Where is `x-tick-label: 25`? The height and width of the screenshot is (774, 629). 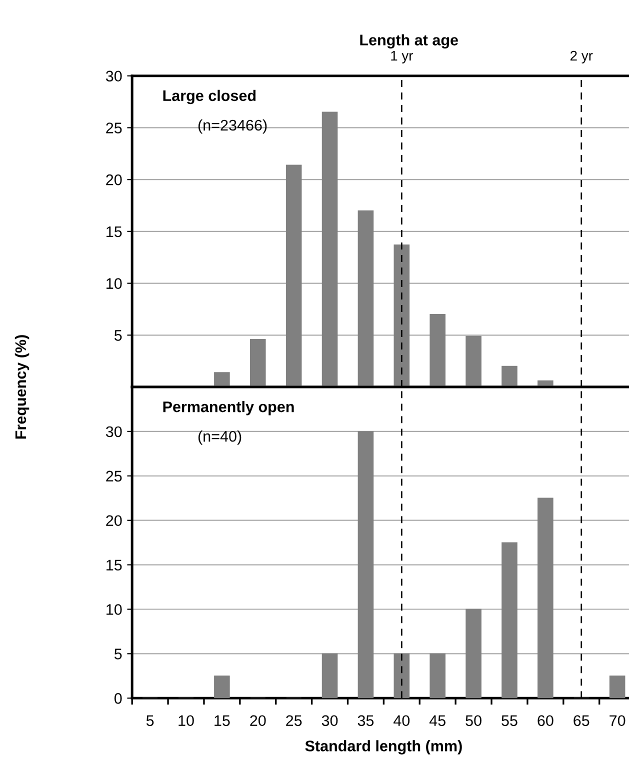
x-tick-label: 25 is located at coordinates (294, 720).